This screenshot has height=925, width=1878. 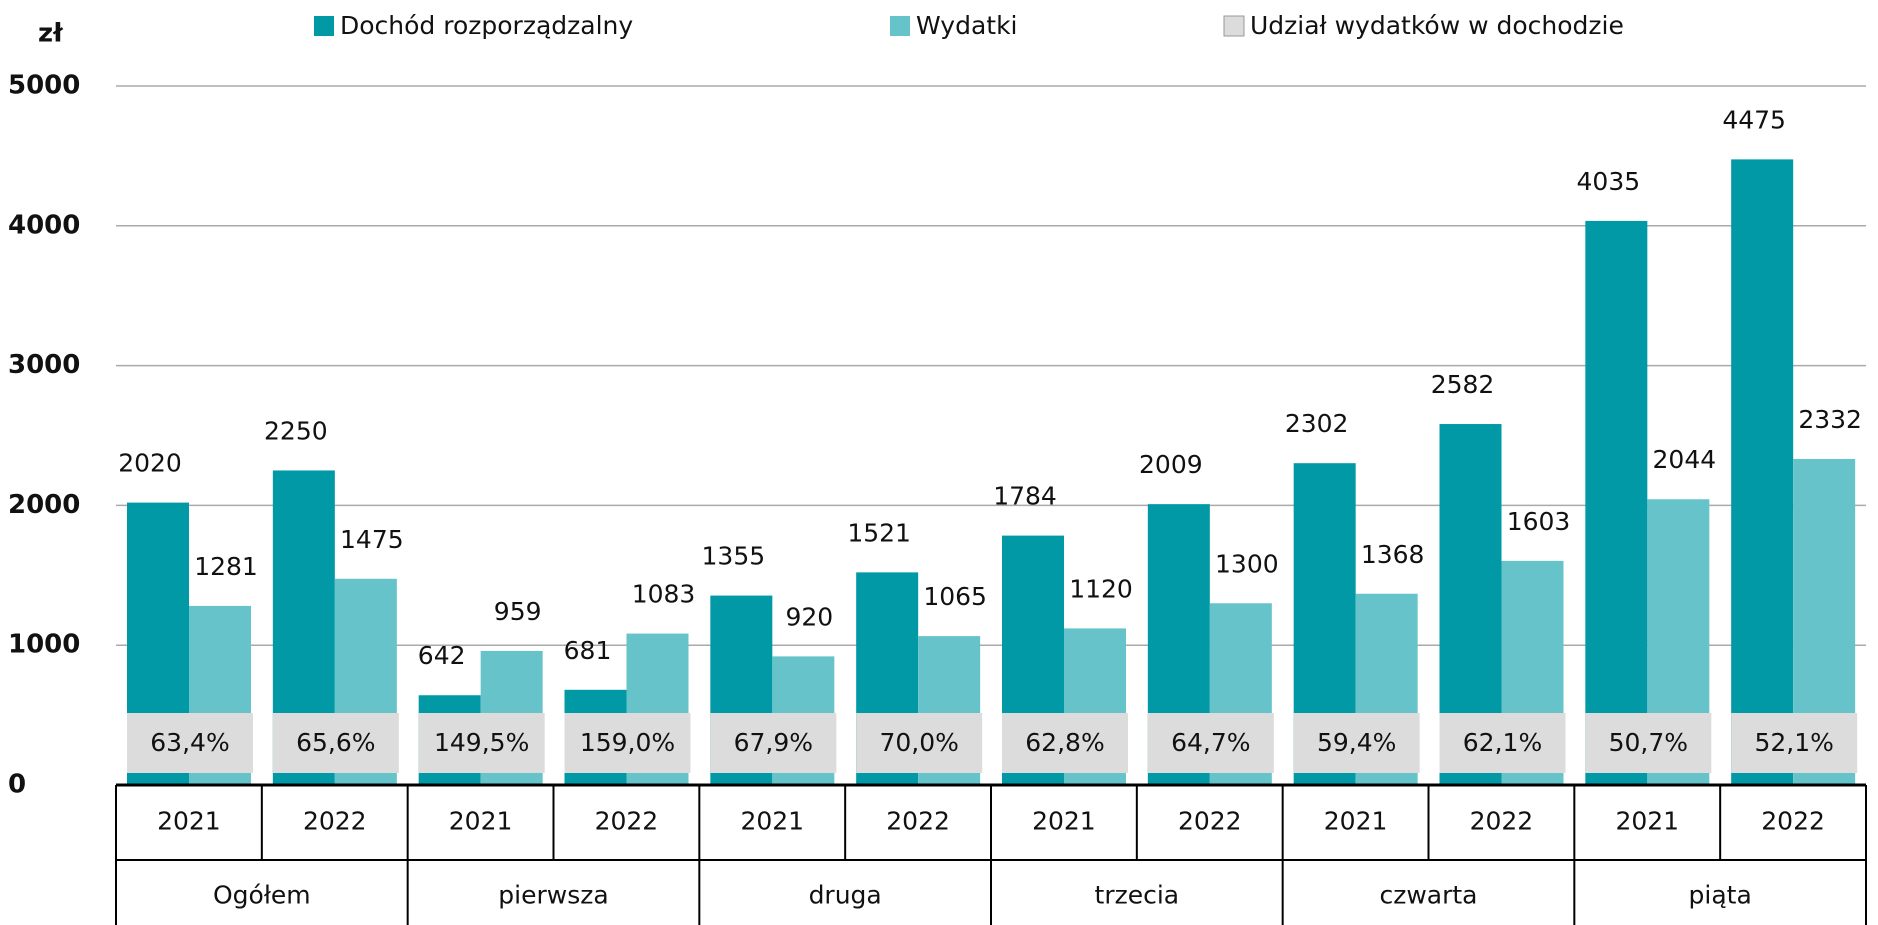 I want to click on value-label: 1120, so click(x=1101, y=588).